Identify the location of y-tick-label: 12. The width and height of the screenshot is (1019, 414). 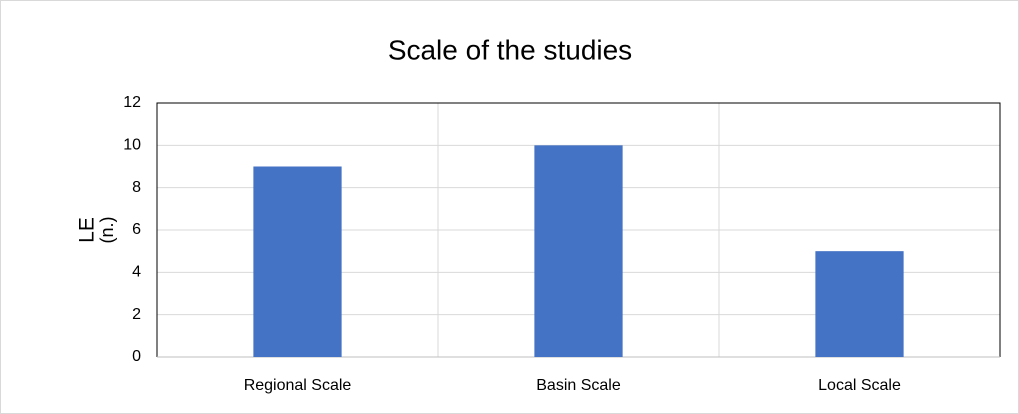
(132, 102).